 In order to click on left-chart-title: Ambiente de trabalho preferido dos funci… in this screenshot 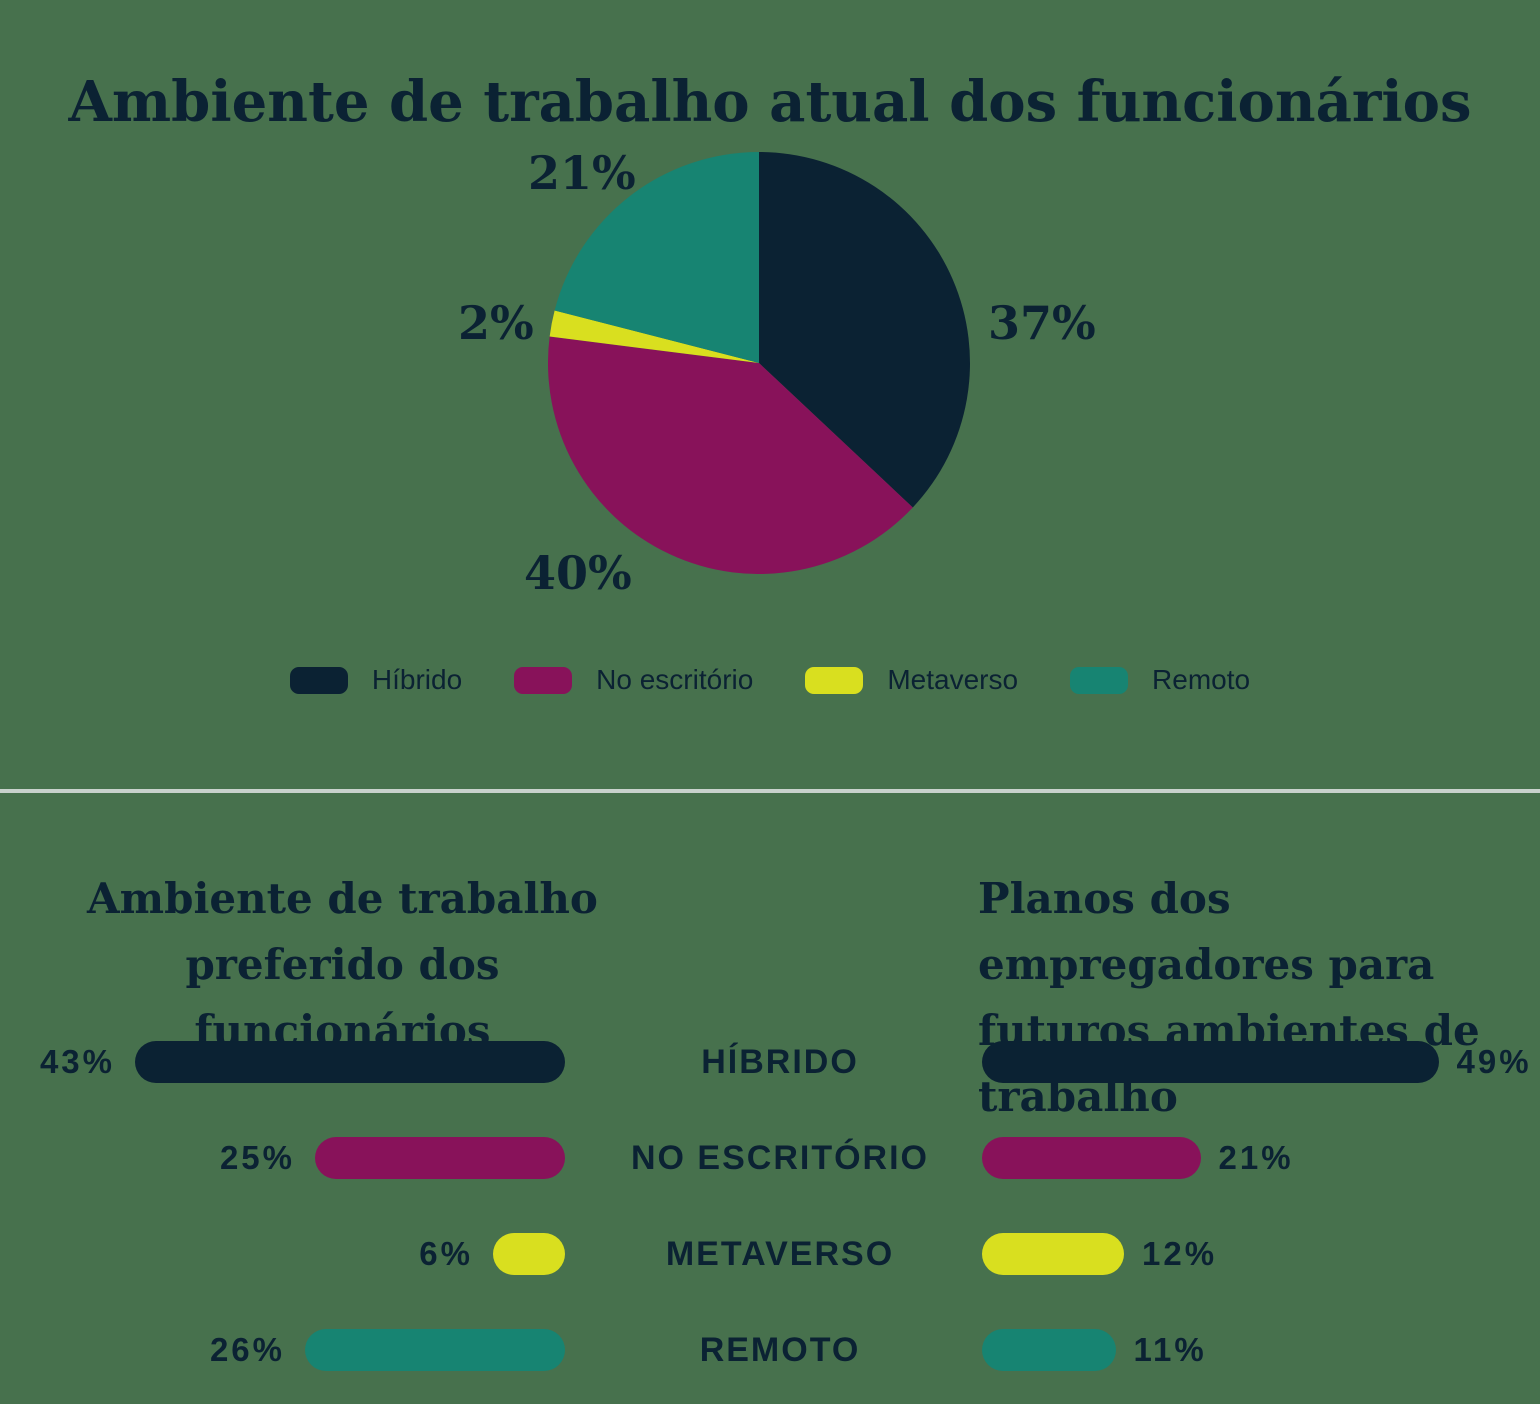, I will do `click(342, 965)`.